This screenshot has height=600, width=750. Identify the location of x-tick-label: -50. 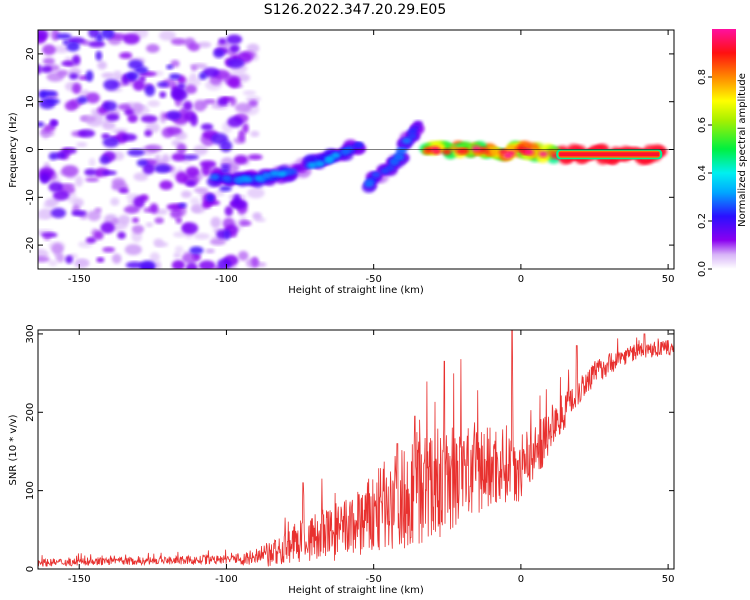
(373, 279).